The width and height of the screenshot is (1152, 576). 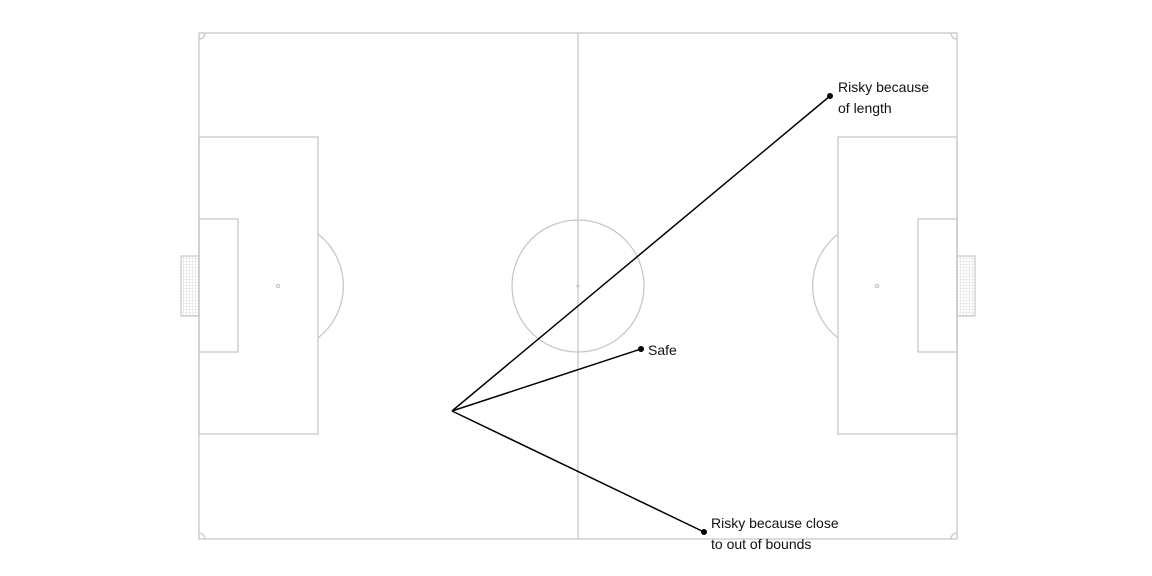 I want to click on right-penalty-spot, so click(x=877, y=286).